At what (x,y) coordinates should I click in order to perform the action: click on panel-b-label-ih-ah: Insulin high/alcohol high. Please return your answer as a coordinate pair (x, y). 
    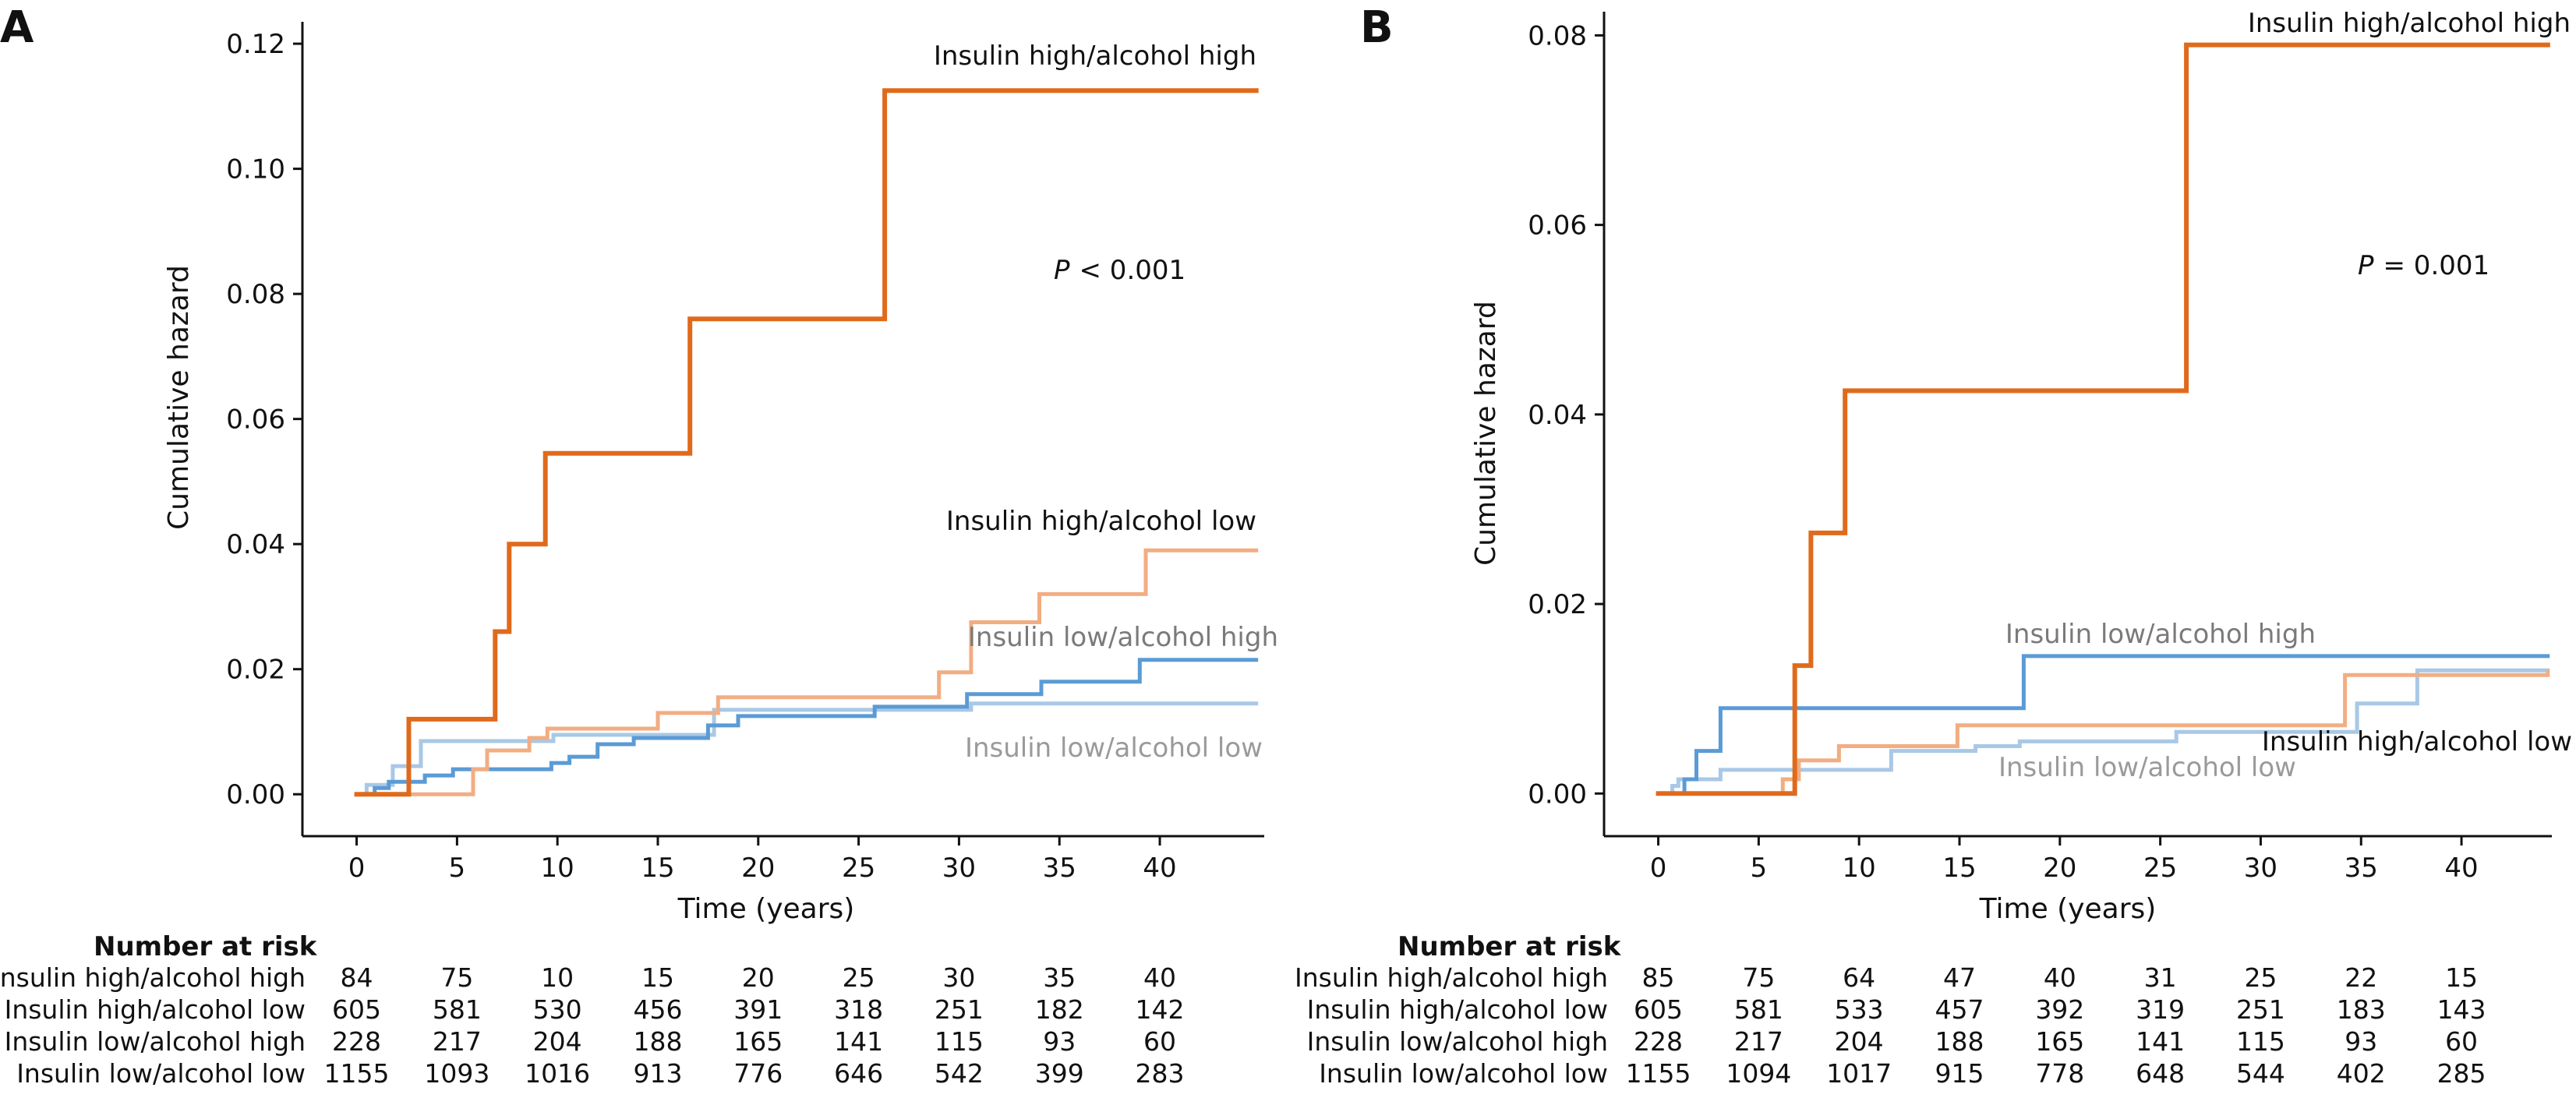
    Looking at the image, I should click on (2409, 23).